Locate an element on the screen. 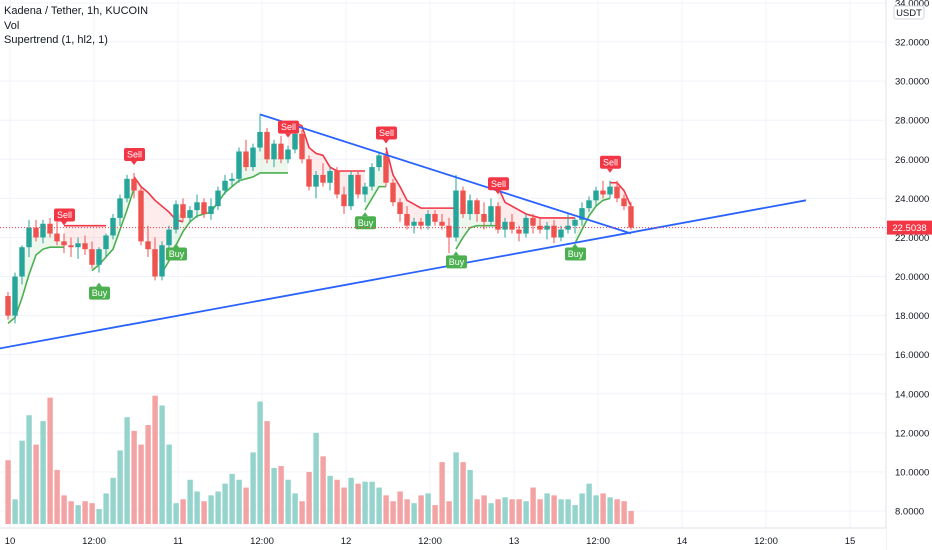 The image size is (932, 550). price-tick-label: 20.0000 is located at coordinates (912, 277).